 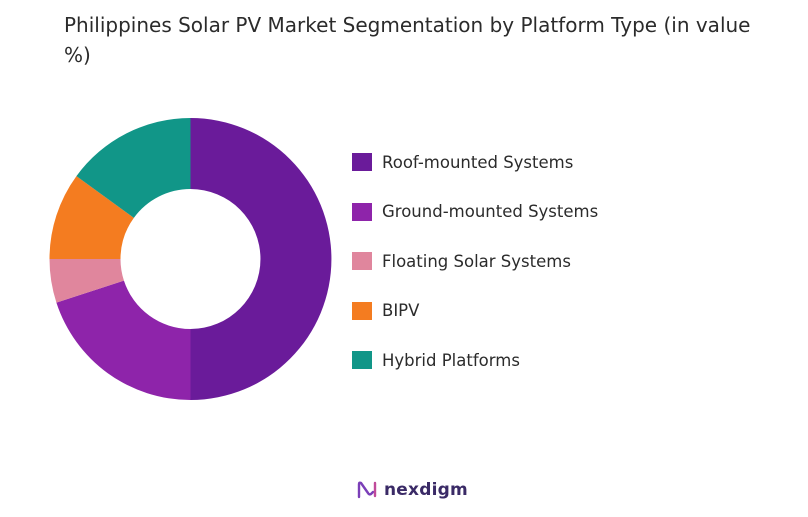 I want to click on legend-label: Floating Solar Systems, so click(x=476, y=261).